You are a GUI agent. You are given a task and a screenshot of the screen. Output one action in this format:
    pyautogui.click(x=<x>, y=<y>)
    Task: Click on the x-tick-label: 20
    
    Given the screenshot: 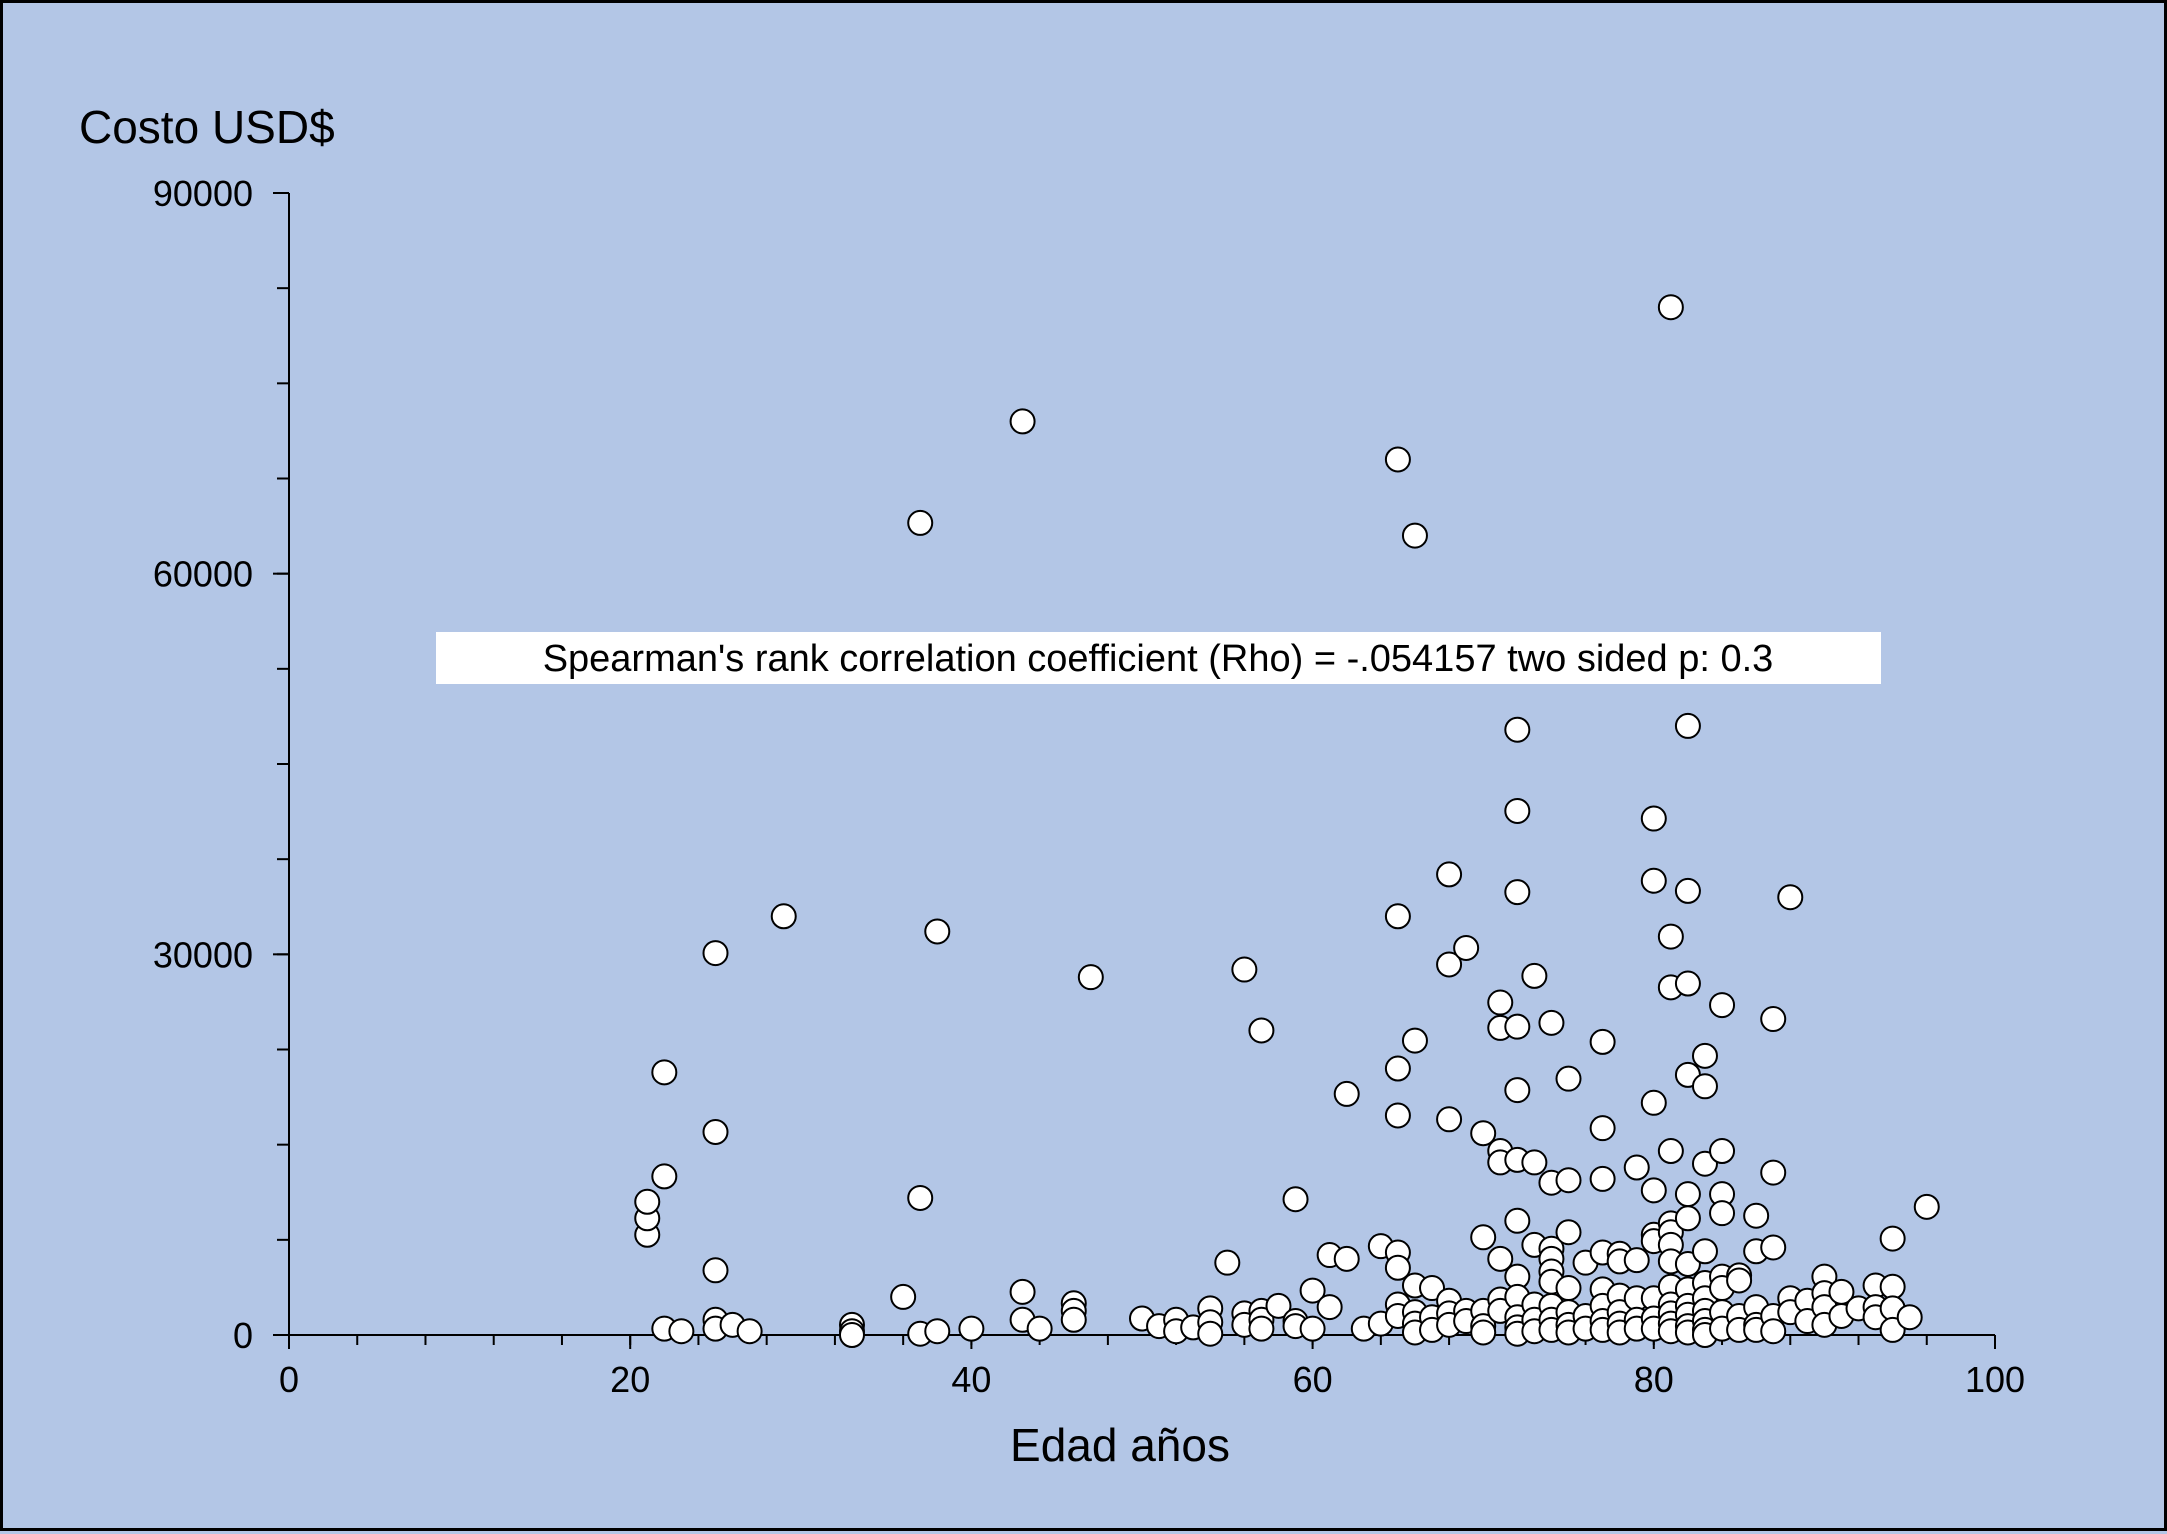 What is the action you would take?
    pyautogui.click(x=630, y=1379)
    